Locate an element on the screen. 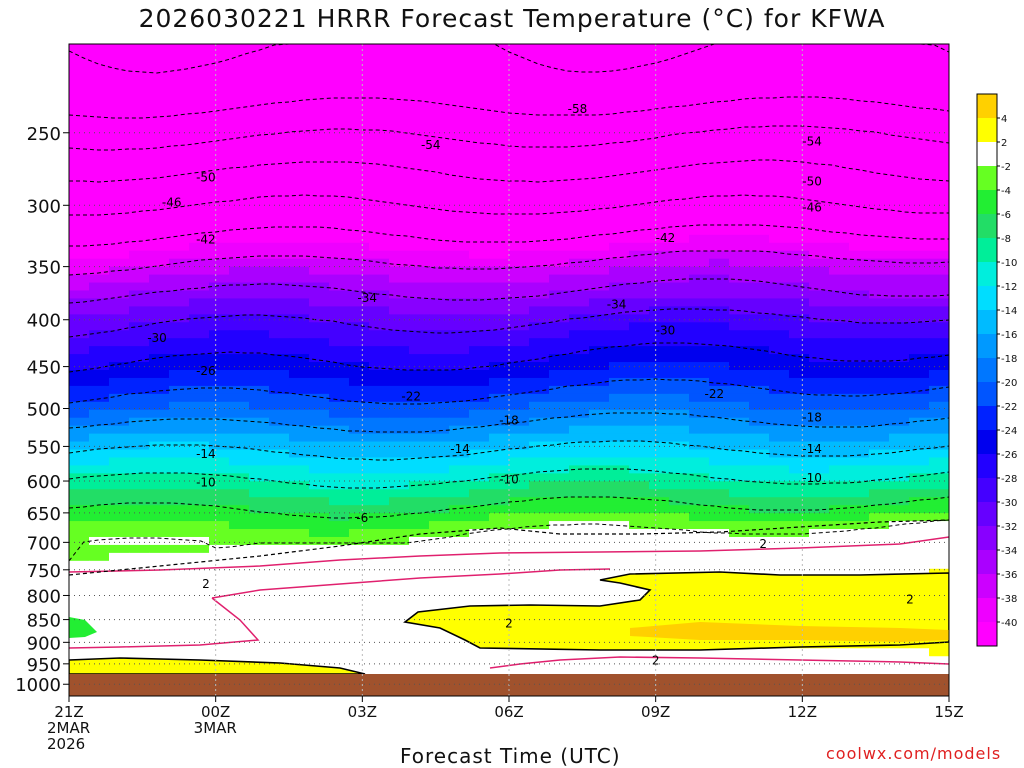 This screenshot has width=1024, height=768. contour-label: 2 is located at coordinates (763, 544).